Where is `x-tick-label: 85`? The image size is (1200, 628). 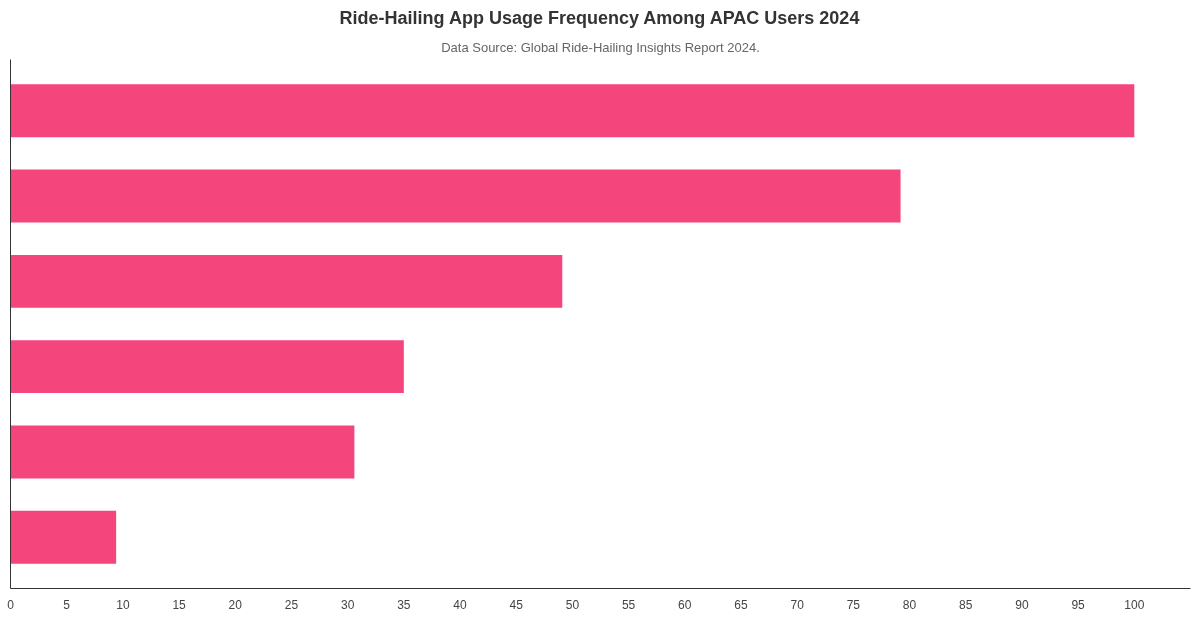 x-tick-label: 85 is located at coordinates (966, 604).